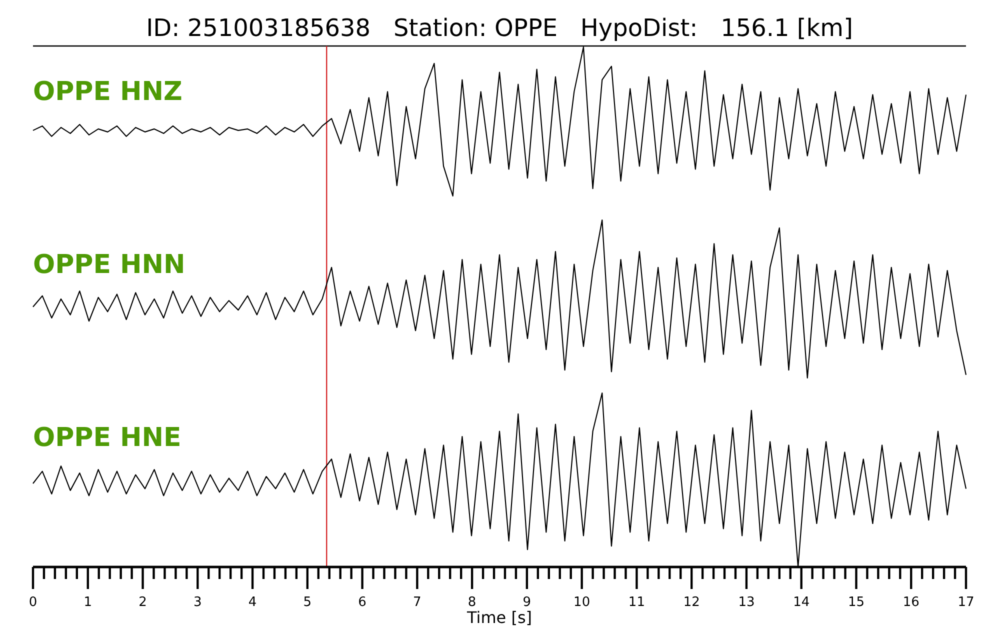 Image resolution: width=1000 pixels, height=640 pixels. I want to click on x-tick-label: 5, so click(307, 602).